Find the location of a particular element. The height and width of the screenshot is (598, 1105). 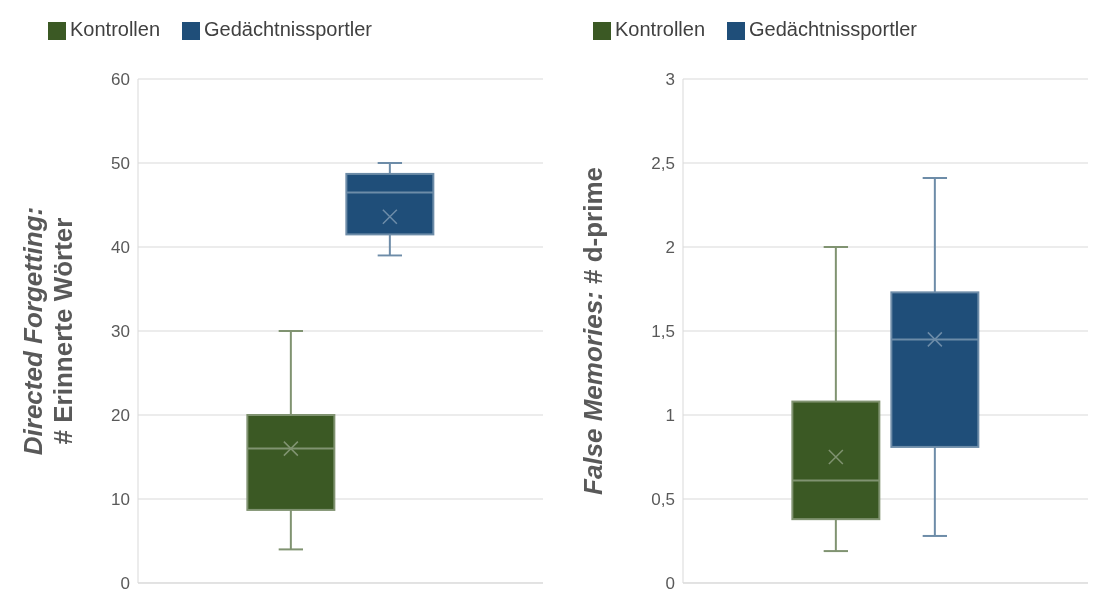

y-tick-label: 3 is located at coordinates (670, 80).